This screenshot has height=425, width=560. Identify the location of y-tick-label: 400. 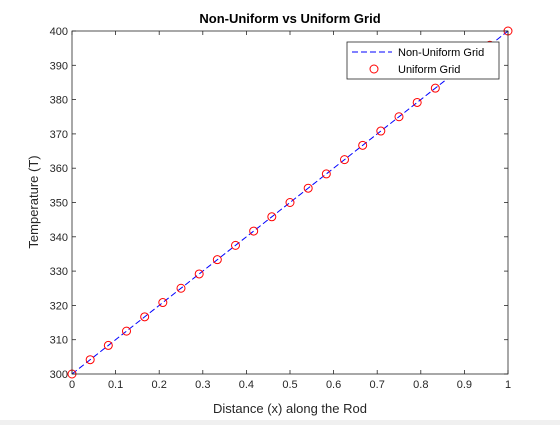
(59, 32).